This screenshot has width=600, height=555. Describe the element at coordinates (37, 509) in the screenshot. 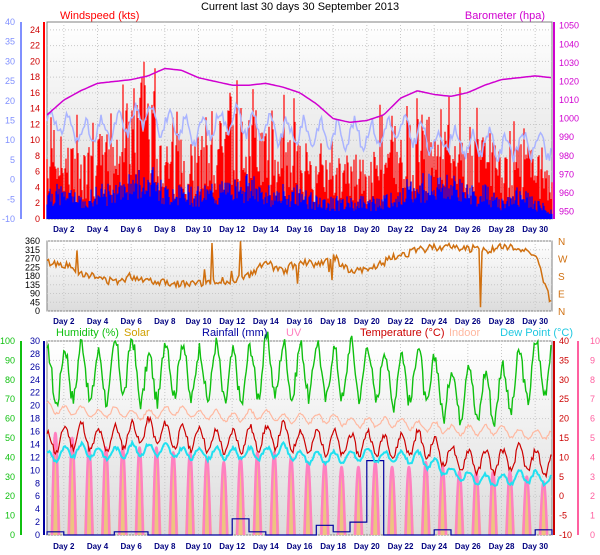

I see `rainfall-axis-tick-2: 4` at that location.